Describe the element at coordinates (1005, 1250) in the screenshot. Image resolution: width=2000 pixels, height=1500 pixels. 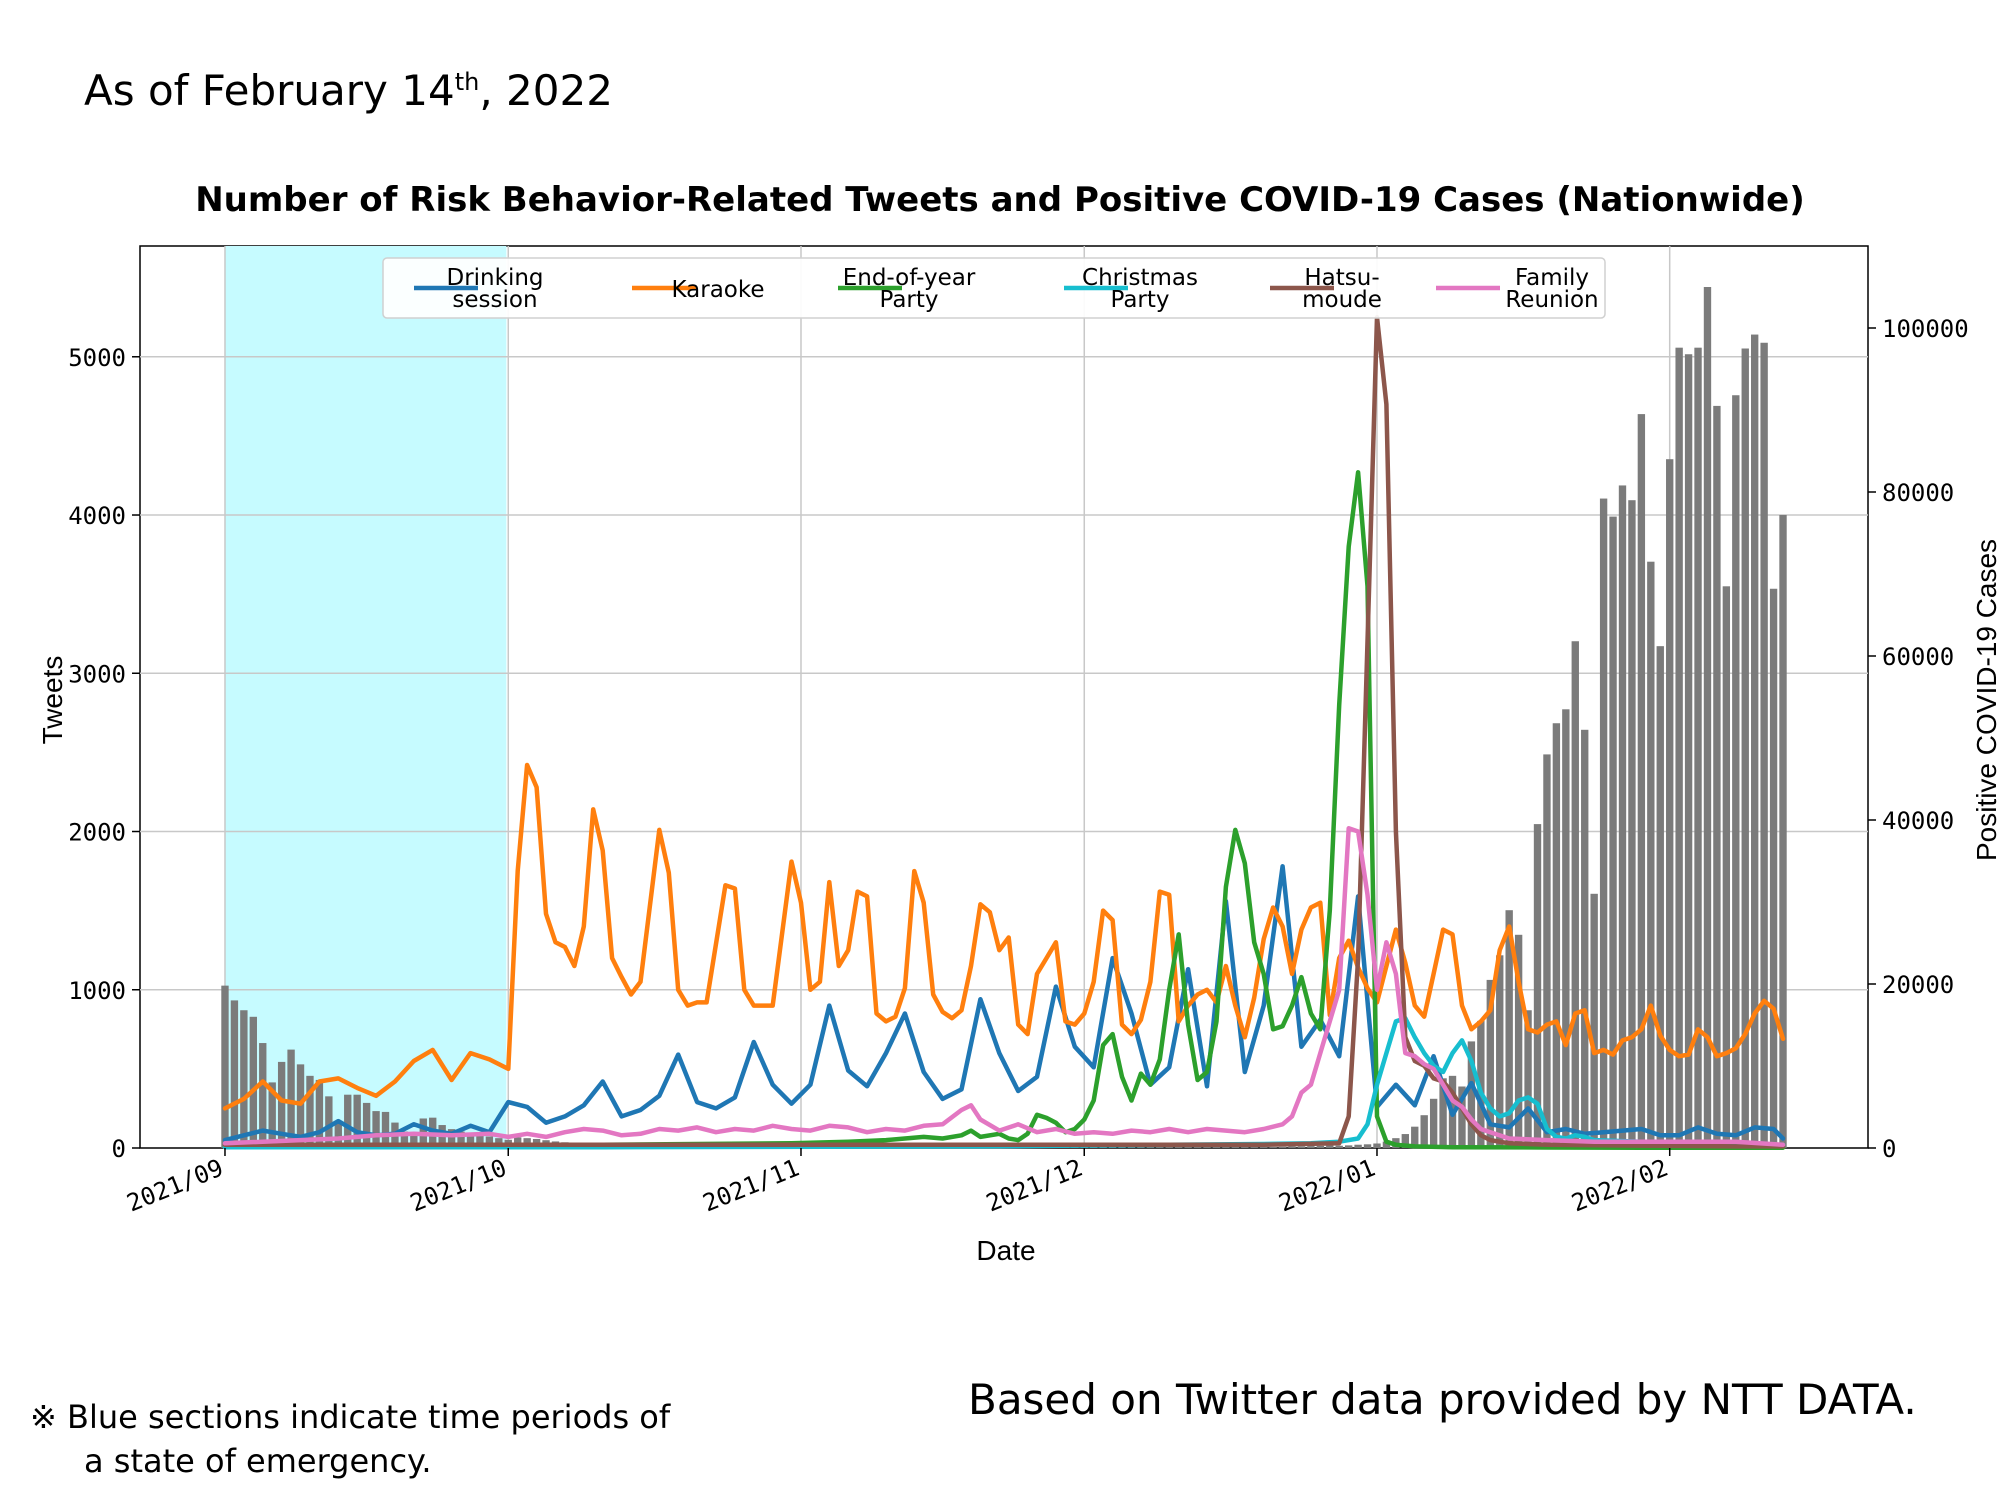
I see `x-axis-label: Date` at that location.